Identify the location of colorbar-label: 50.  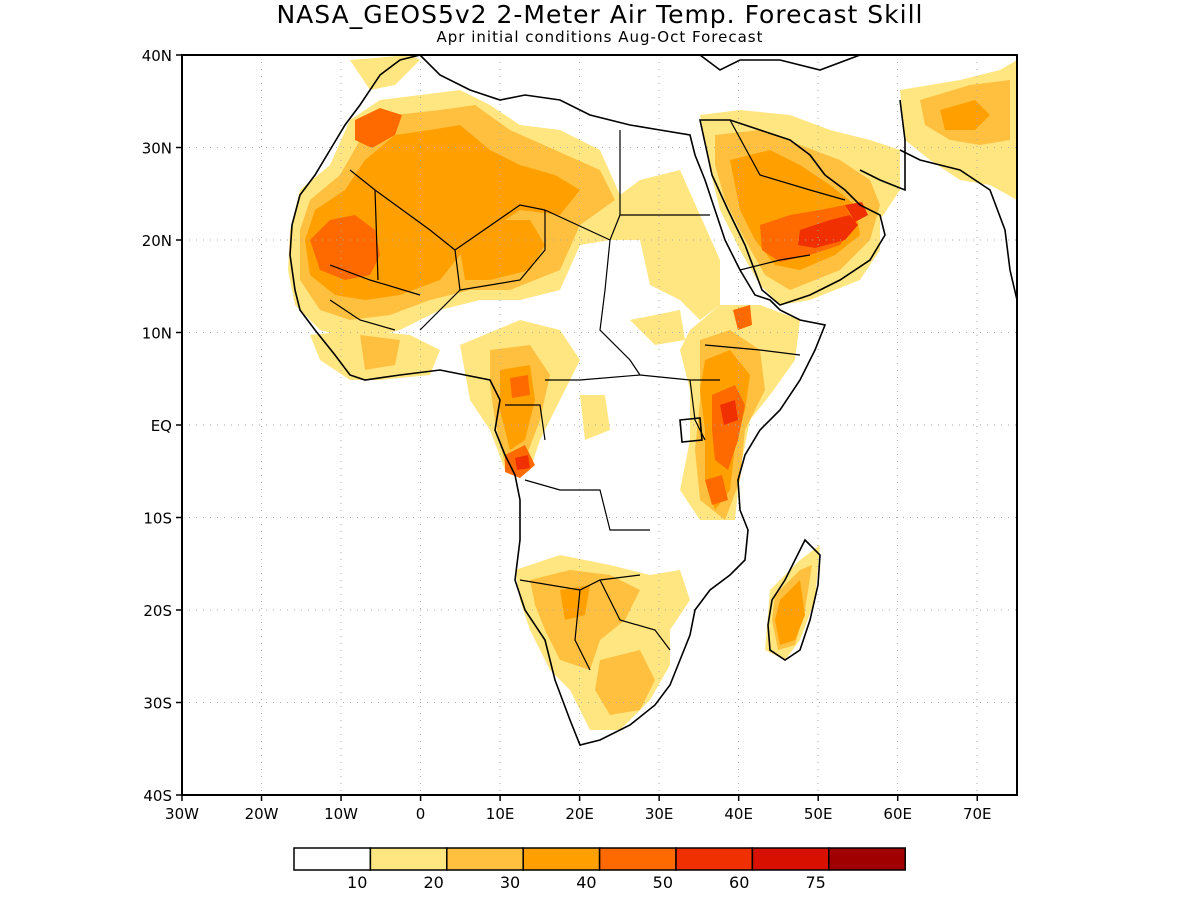
(663, 882).